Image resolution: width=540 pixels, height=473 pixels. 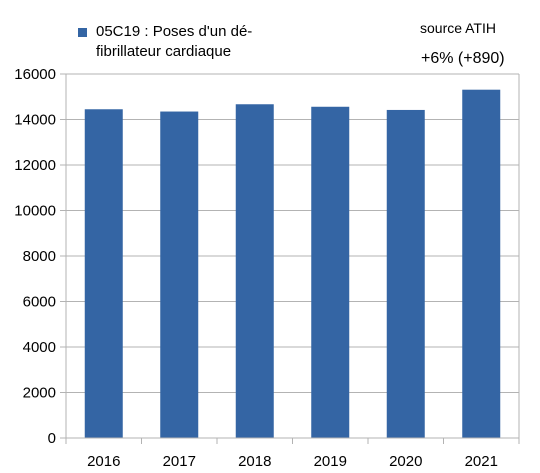 What do you see at coordinates (39, 256) in the screenshot?
I see `y-tick-label: 8000` at bounding box center [39, 256].